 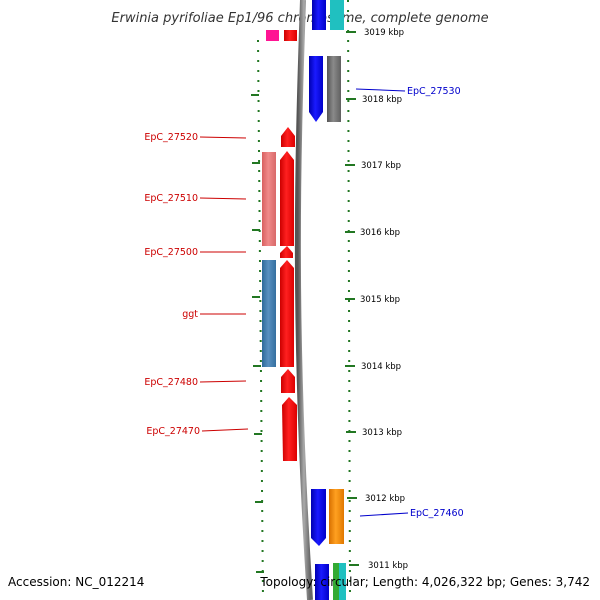 I want to click on gene-label-epc27520: EpC_27520, so click(x=171, y=137).